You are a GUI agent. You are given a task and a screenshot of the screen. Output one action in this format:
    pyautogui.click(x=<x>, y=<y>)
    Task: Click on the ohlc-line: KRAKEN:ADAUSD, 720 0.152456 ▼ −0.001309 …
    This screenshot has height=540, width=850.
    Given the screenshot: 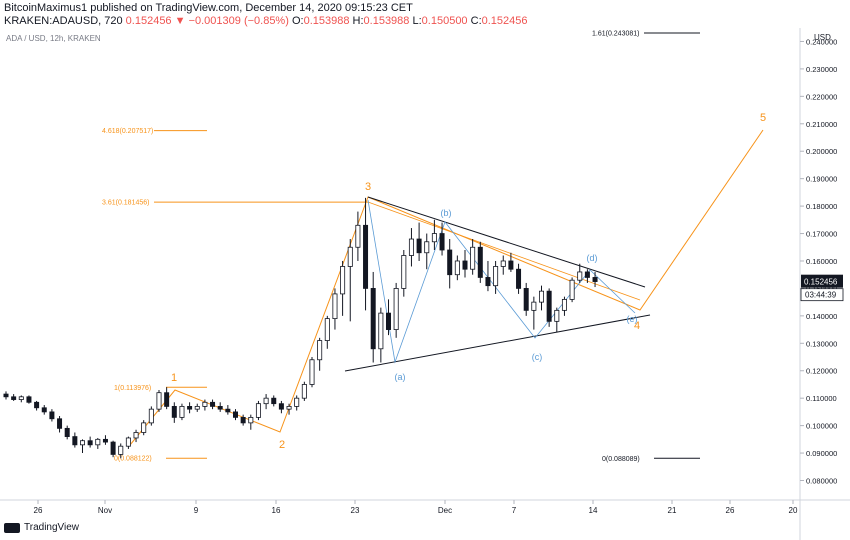 What is the action you would take?
    pyautogui.click(x=266, y=21)
    